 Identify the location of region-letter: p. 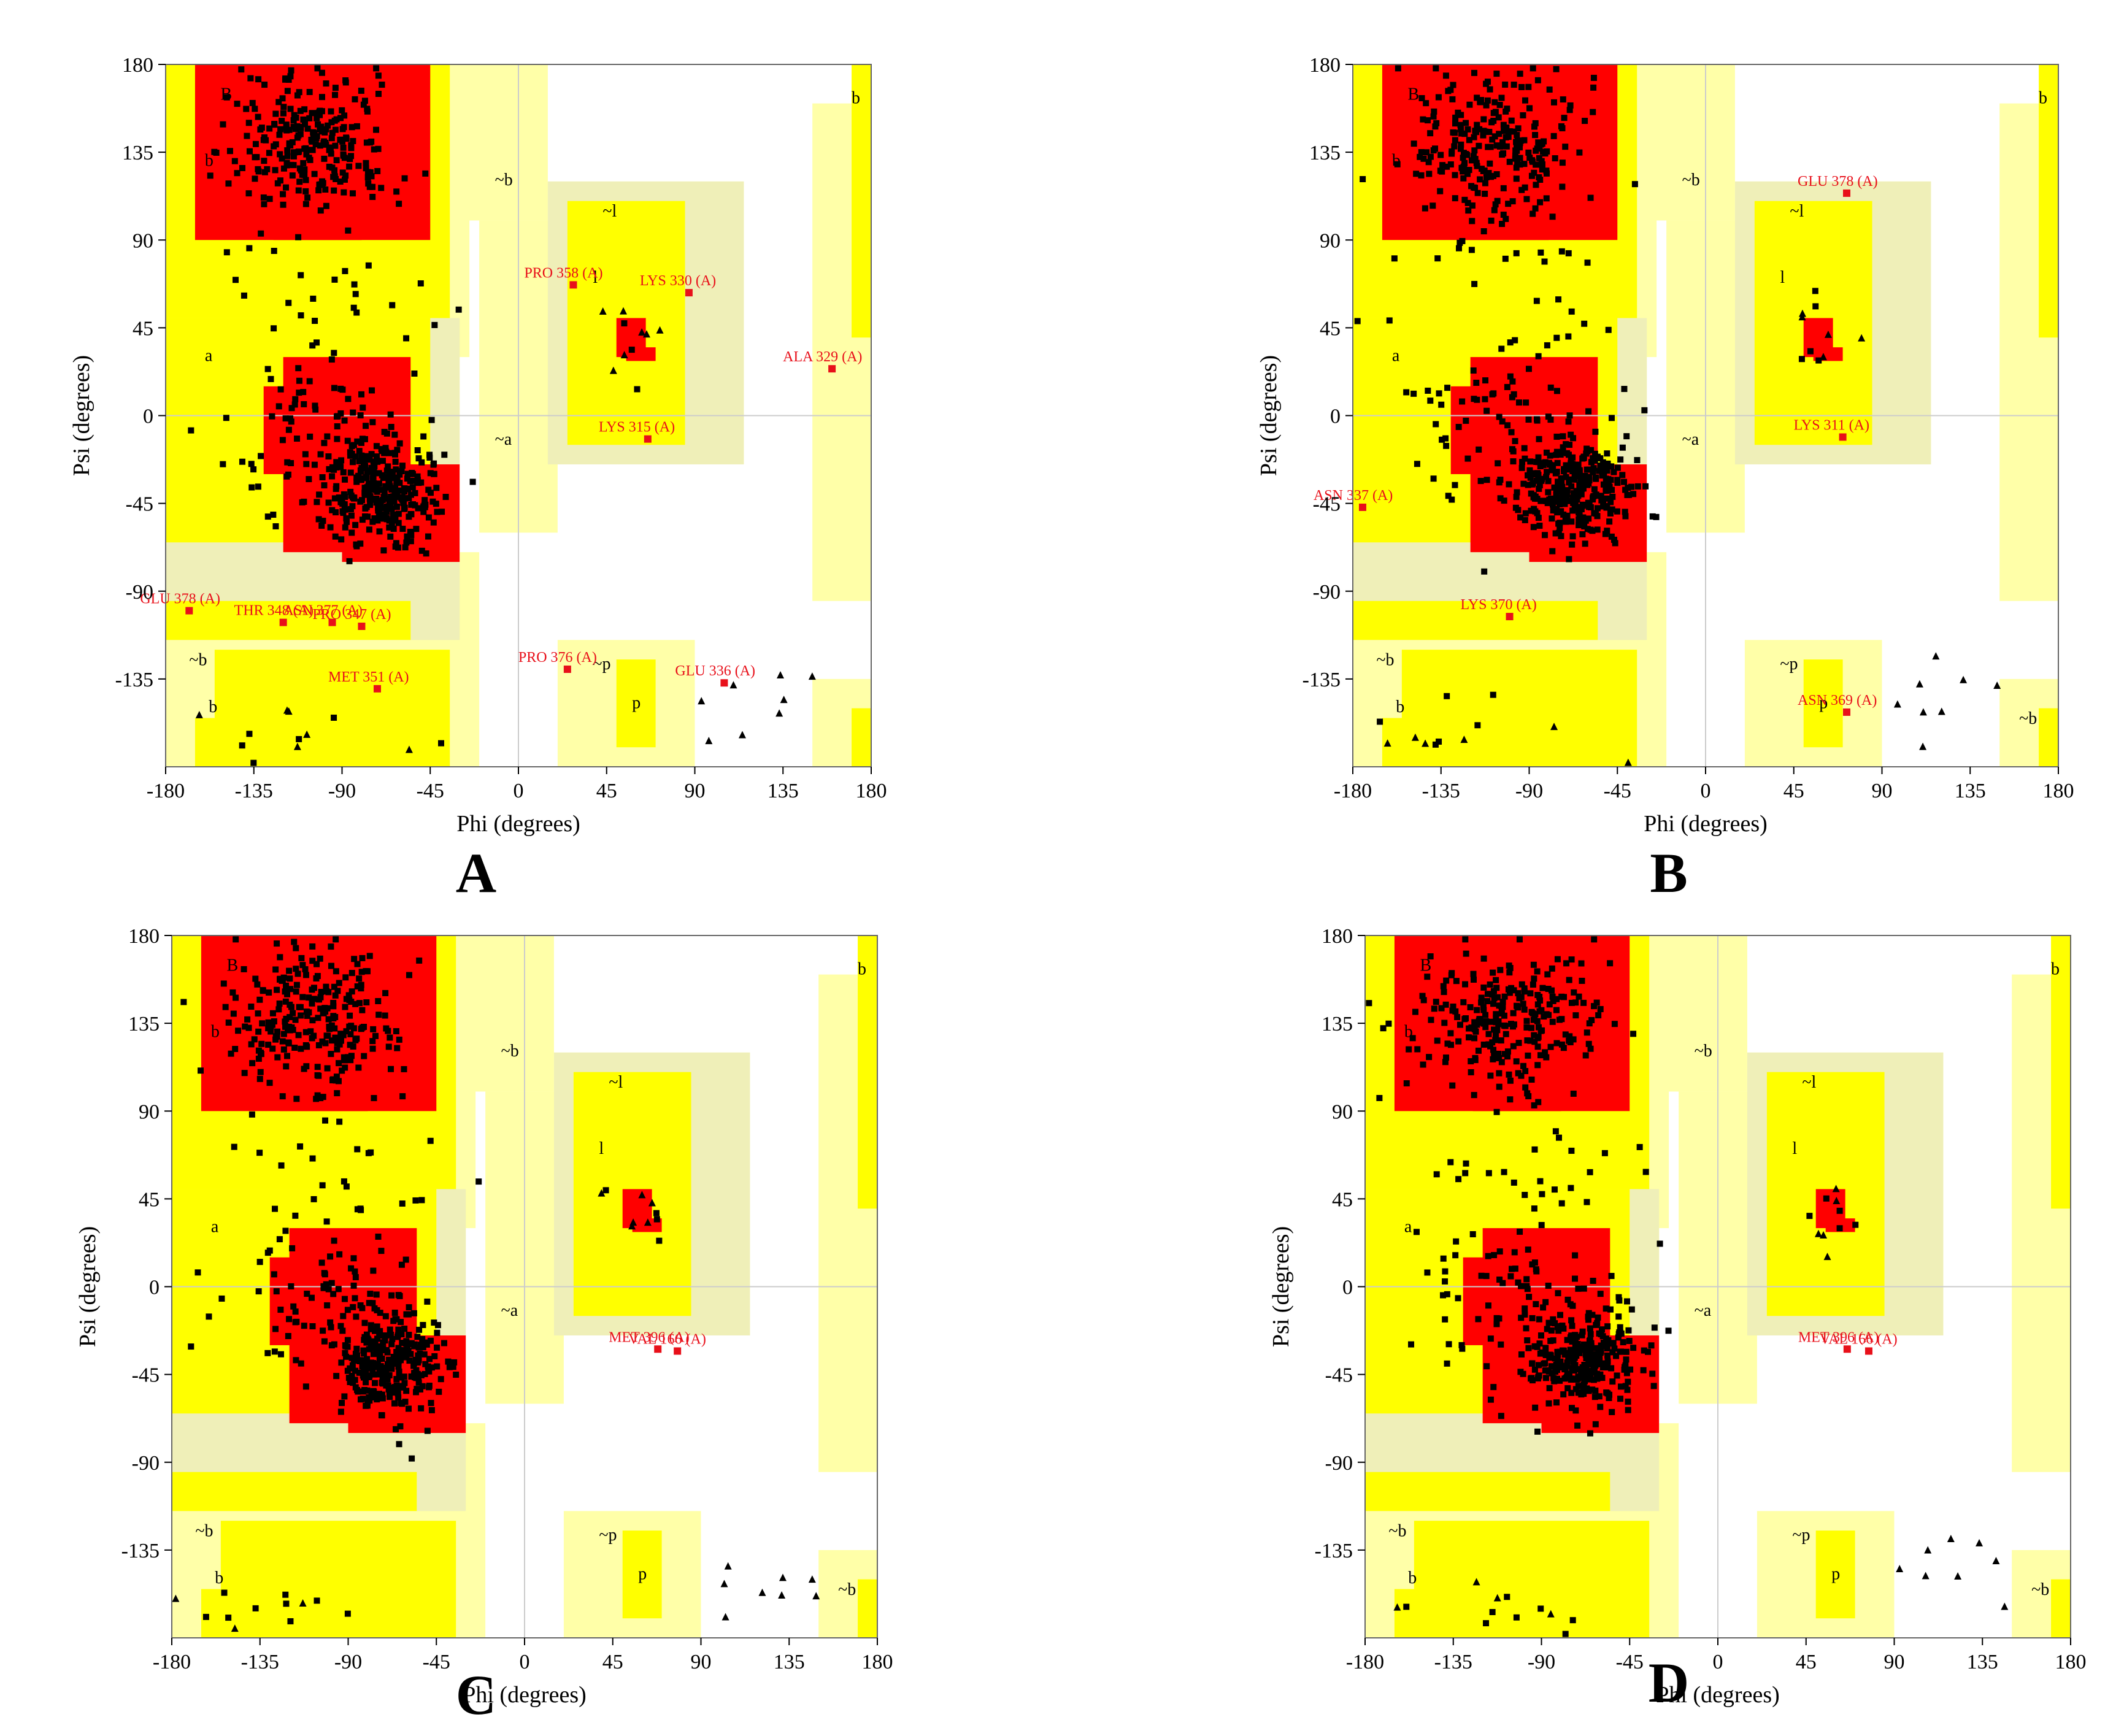
(1836, 1575).